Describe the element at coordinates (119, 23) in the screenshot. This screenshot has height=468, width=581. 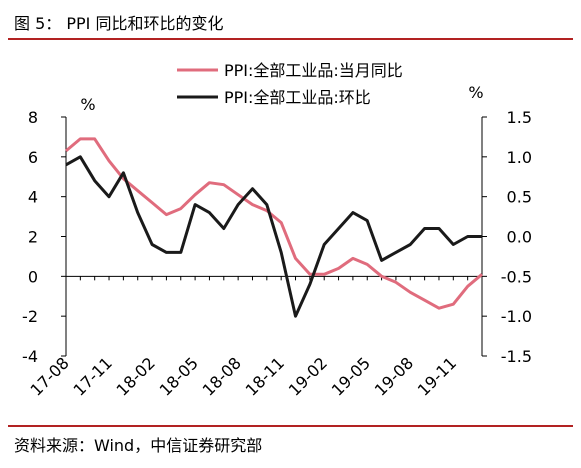
I see `figure-title: 图 5： PPI 同比和环比的变化` at that location.